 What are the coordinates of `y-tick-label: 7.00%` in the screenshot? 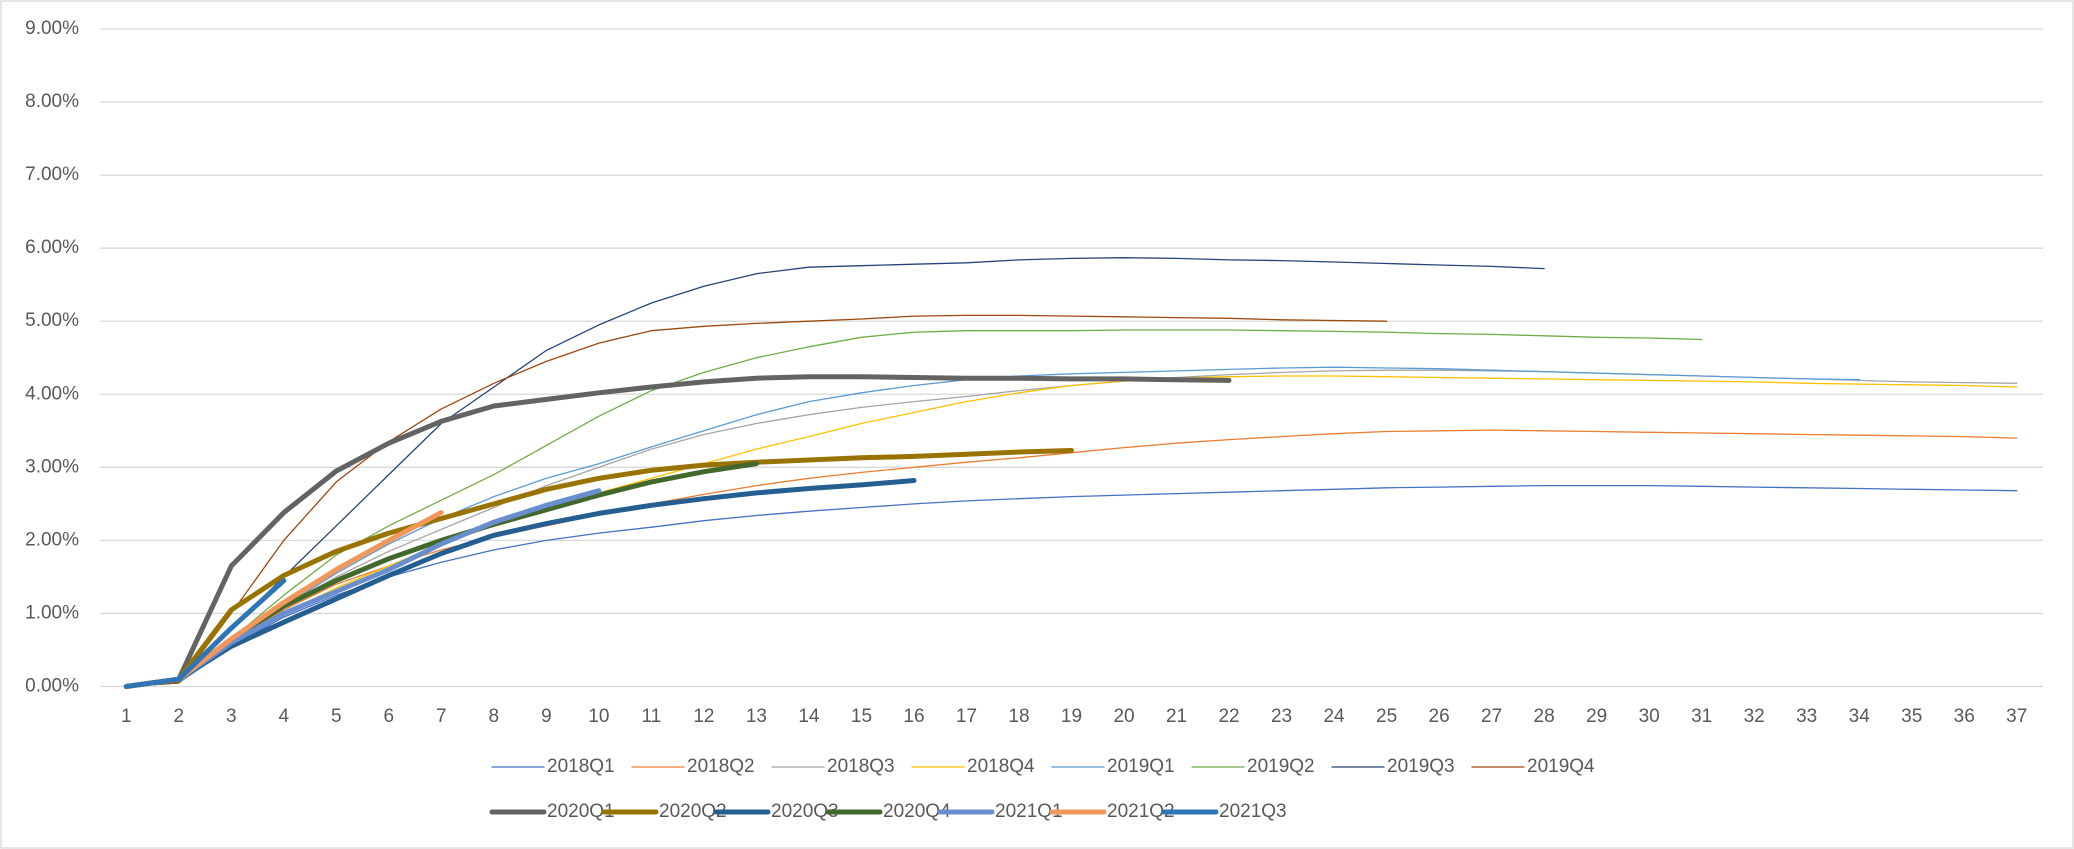 It's located at (52, 174).